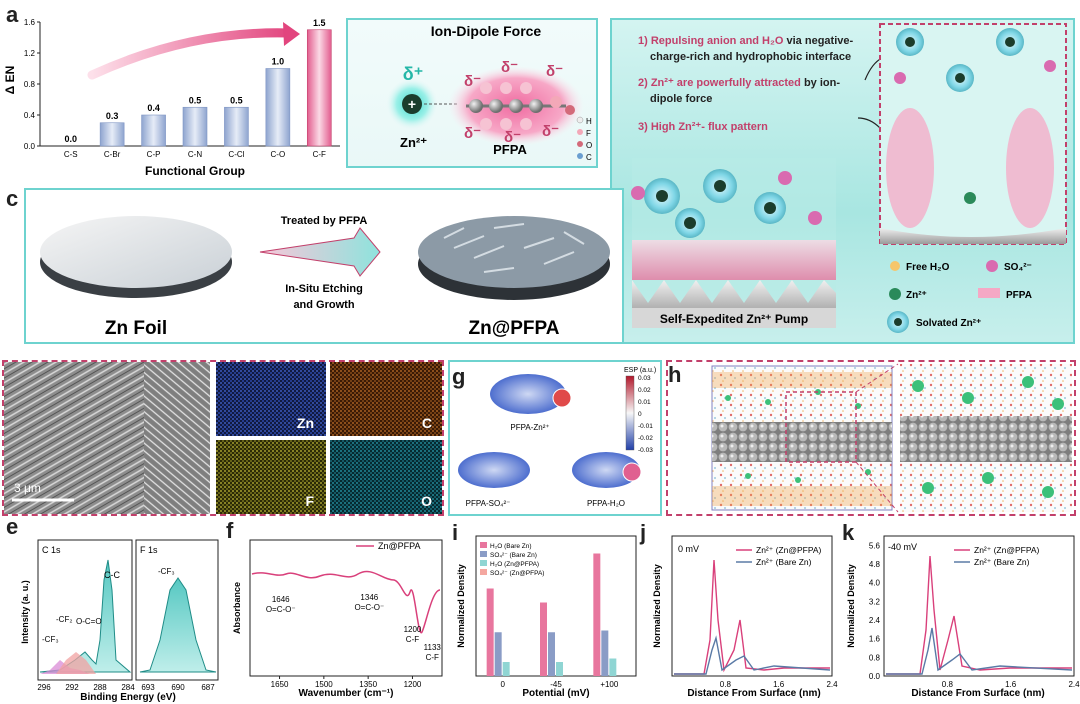 The height and width of the screenshot is (704, 1080). What do you see at coordinates (510, 149) in the screenshot?
I see `molecule-label: PFPA` at bounding box center [510, 149].